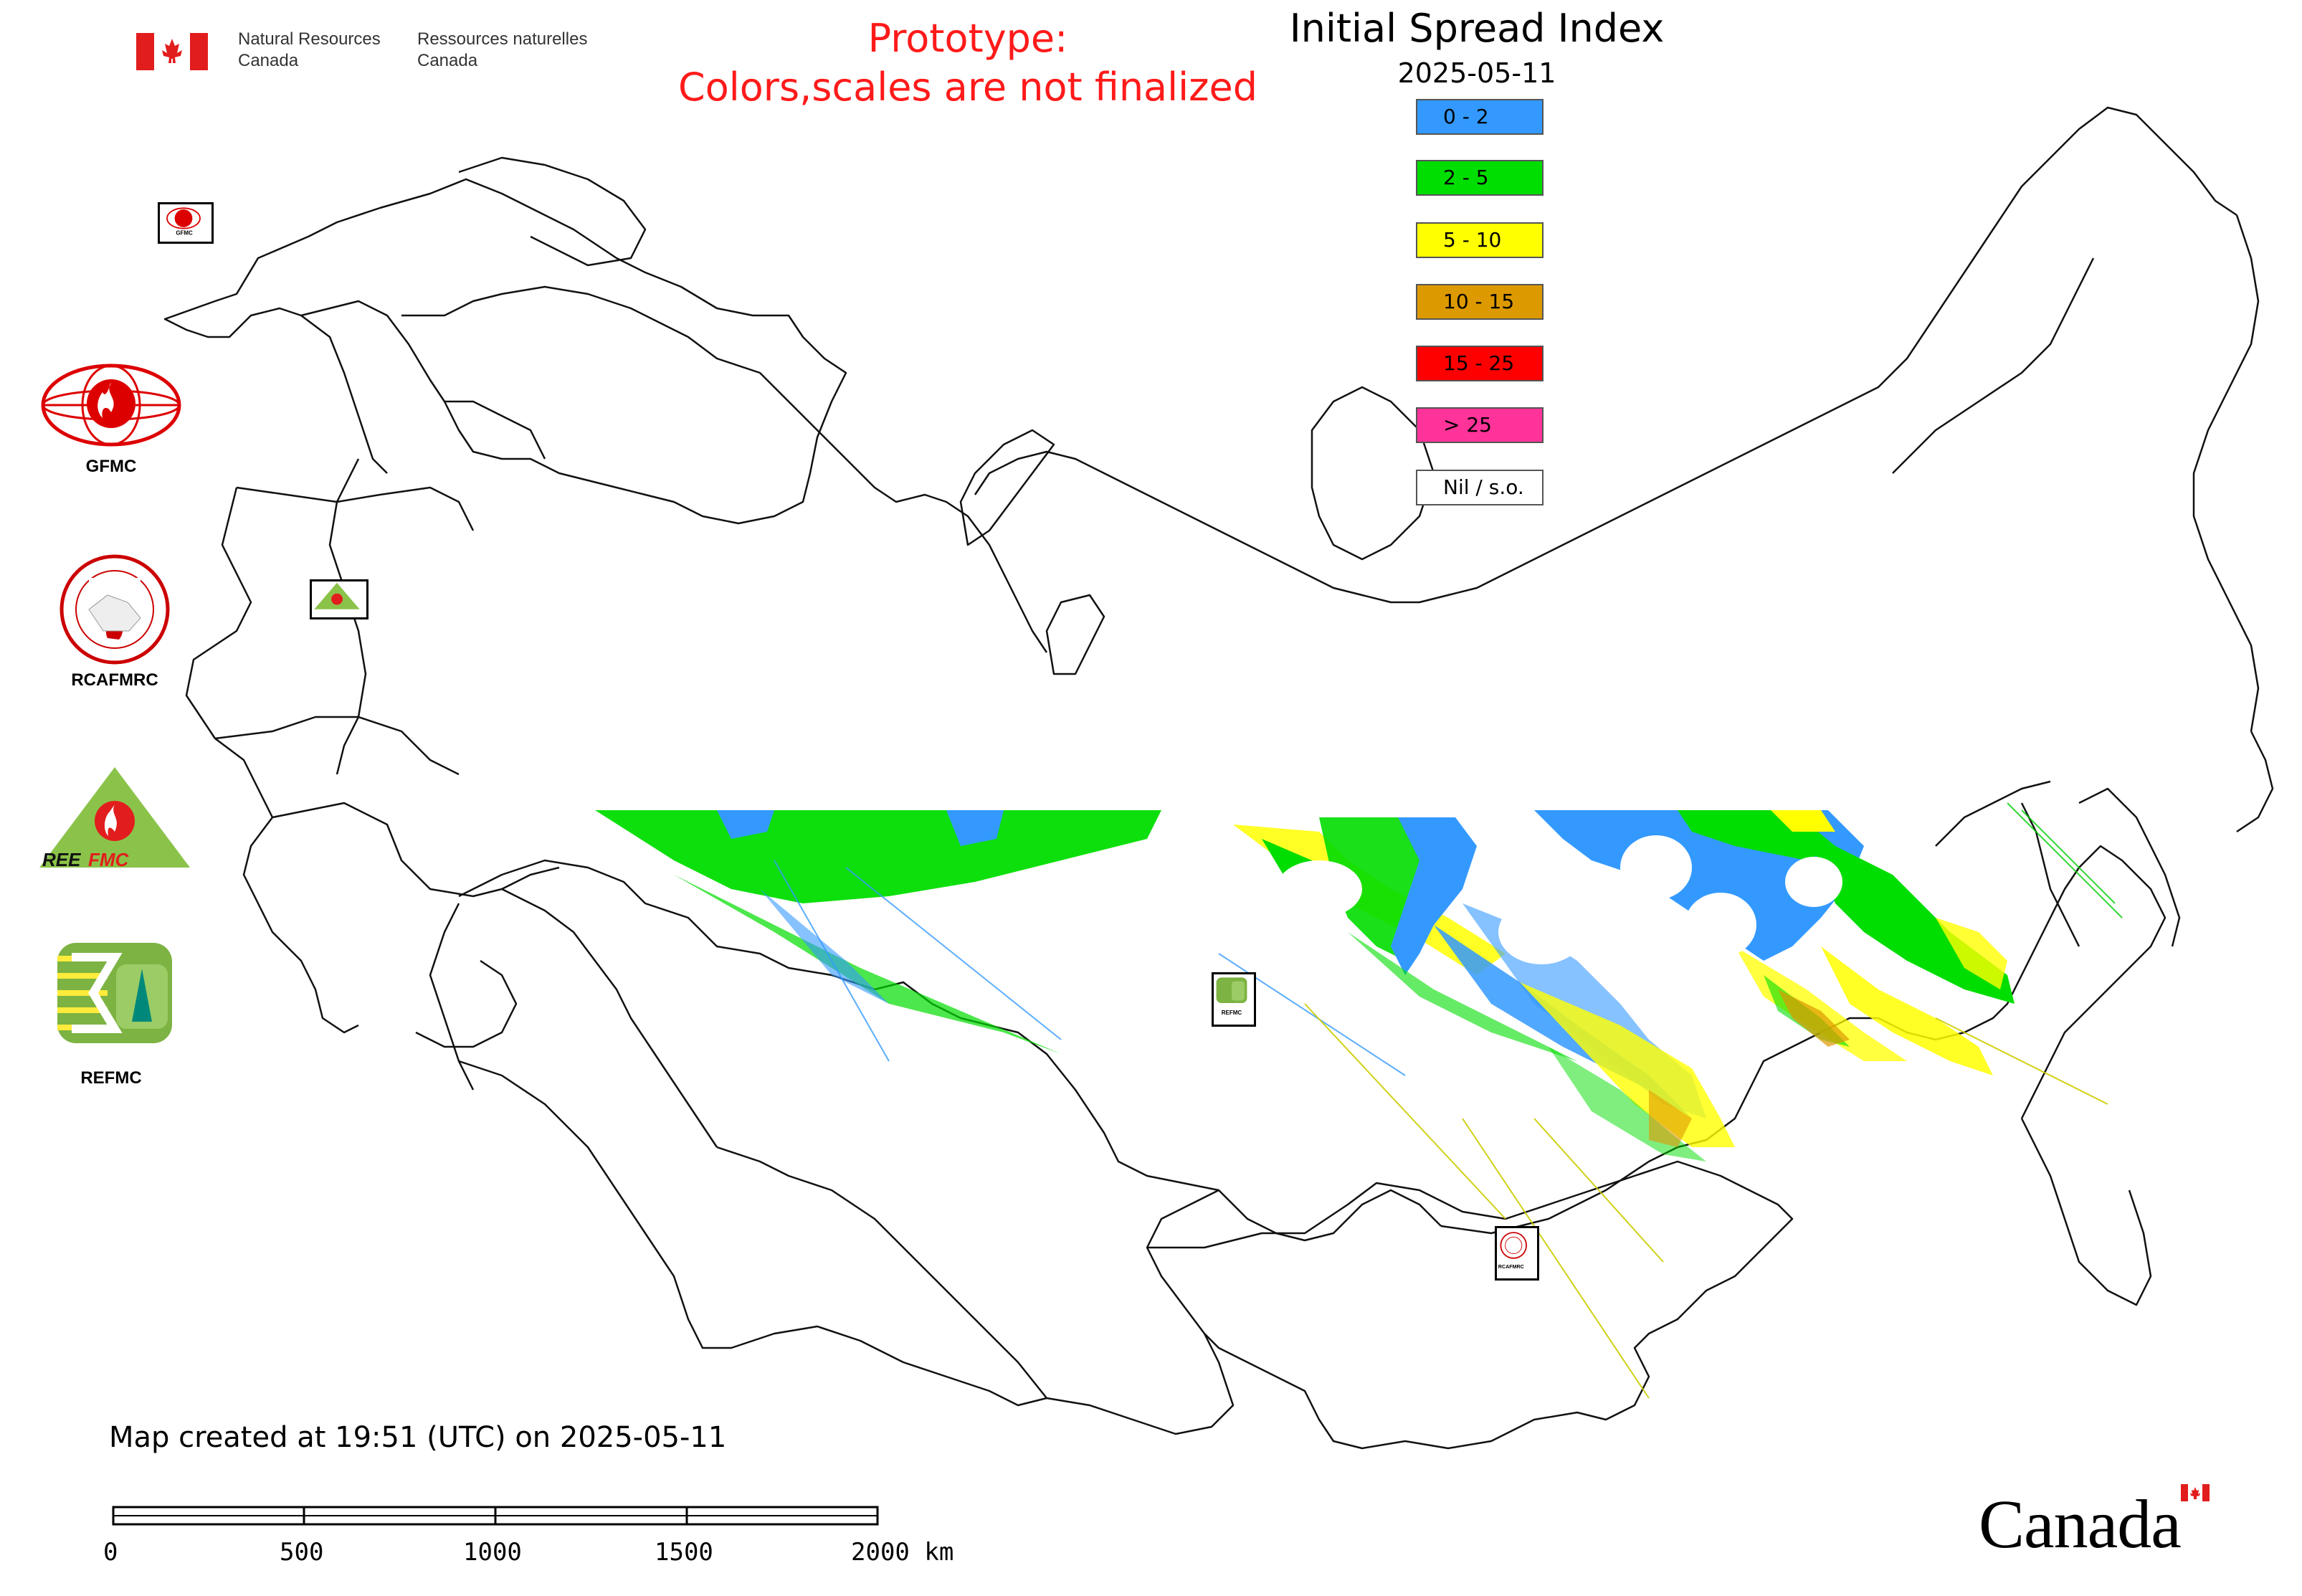 The height and width of the screenshot is (1596, 2302). I want to click on canada-wordmark: Canada, so click(2100, 1523).